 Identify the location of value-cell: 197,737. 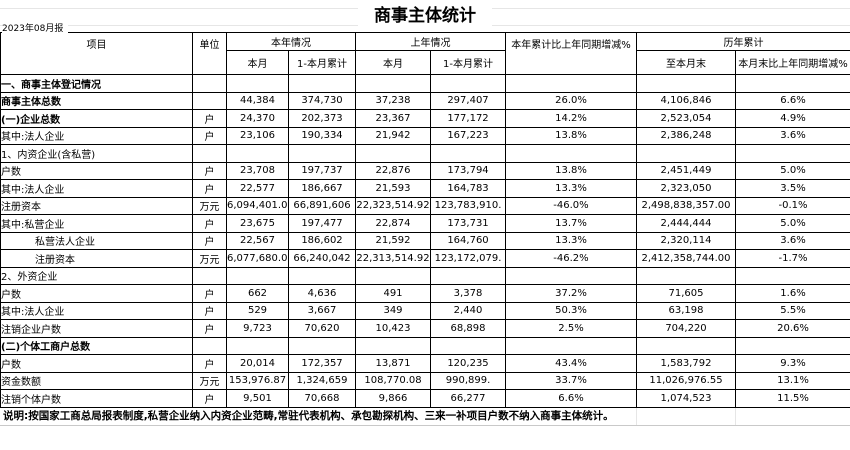
(322, 170).